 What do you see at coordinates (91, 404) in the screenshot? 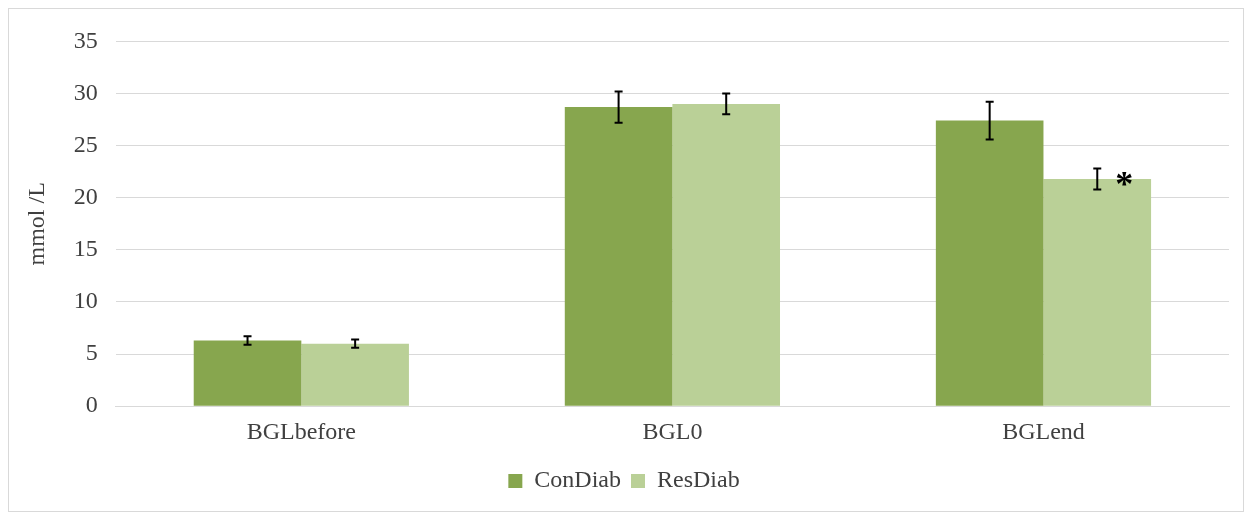
I see `y-tick-label: 0` at bounding box center [91, 404].